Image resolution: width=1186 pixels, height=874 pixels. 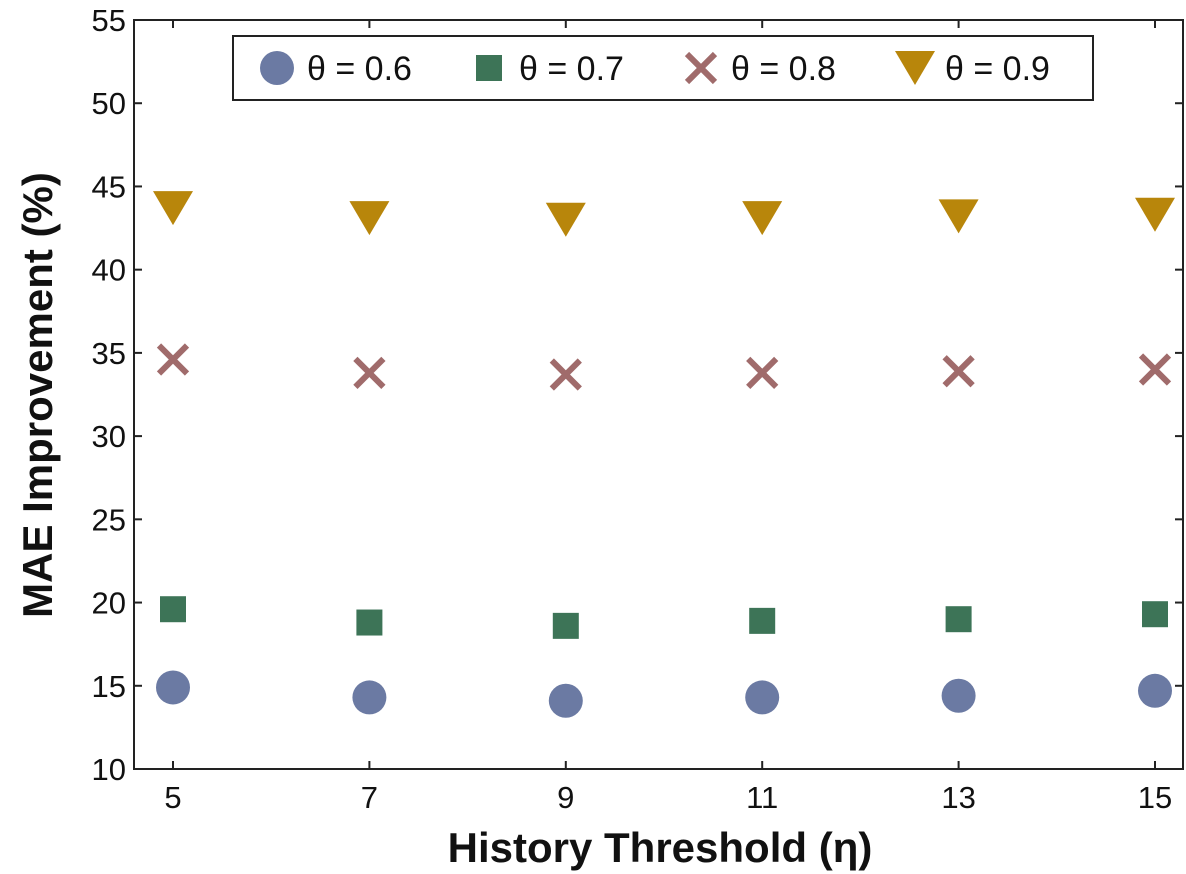 What do you see at coordinates (109, 186) in the screenshot?
I see `y-tick-label: 45` at bounding box center [109, 186].